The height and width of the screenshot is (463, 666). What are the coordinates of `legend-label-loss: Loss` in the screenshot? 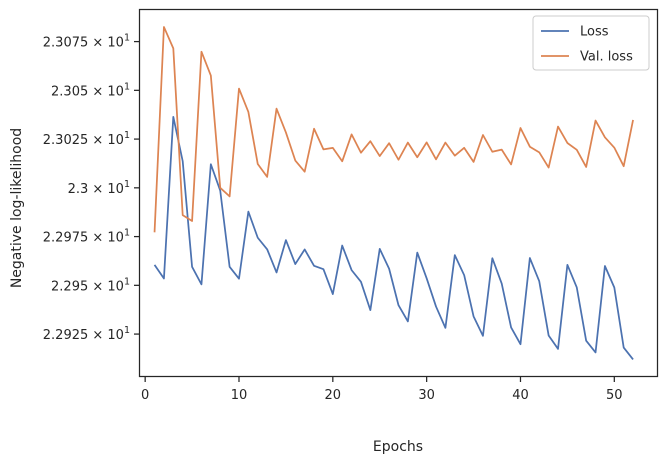 It's located at (594, 32).